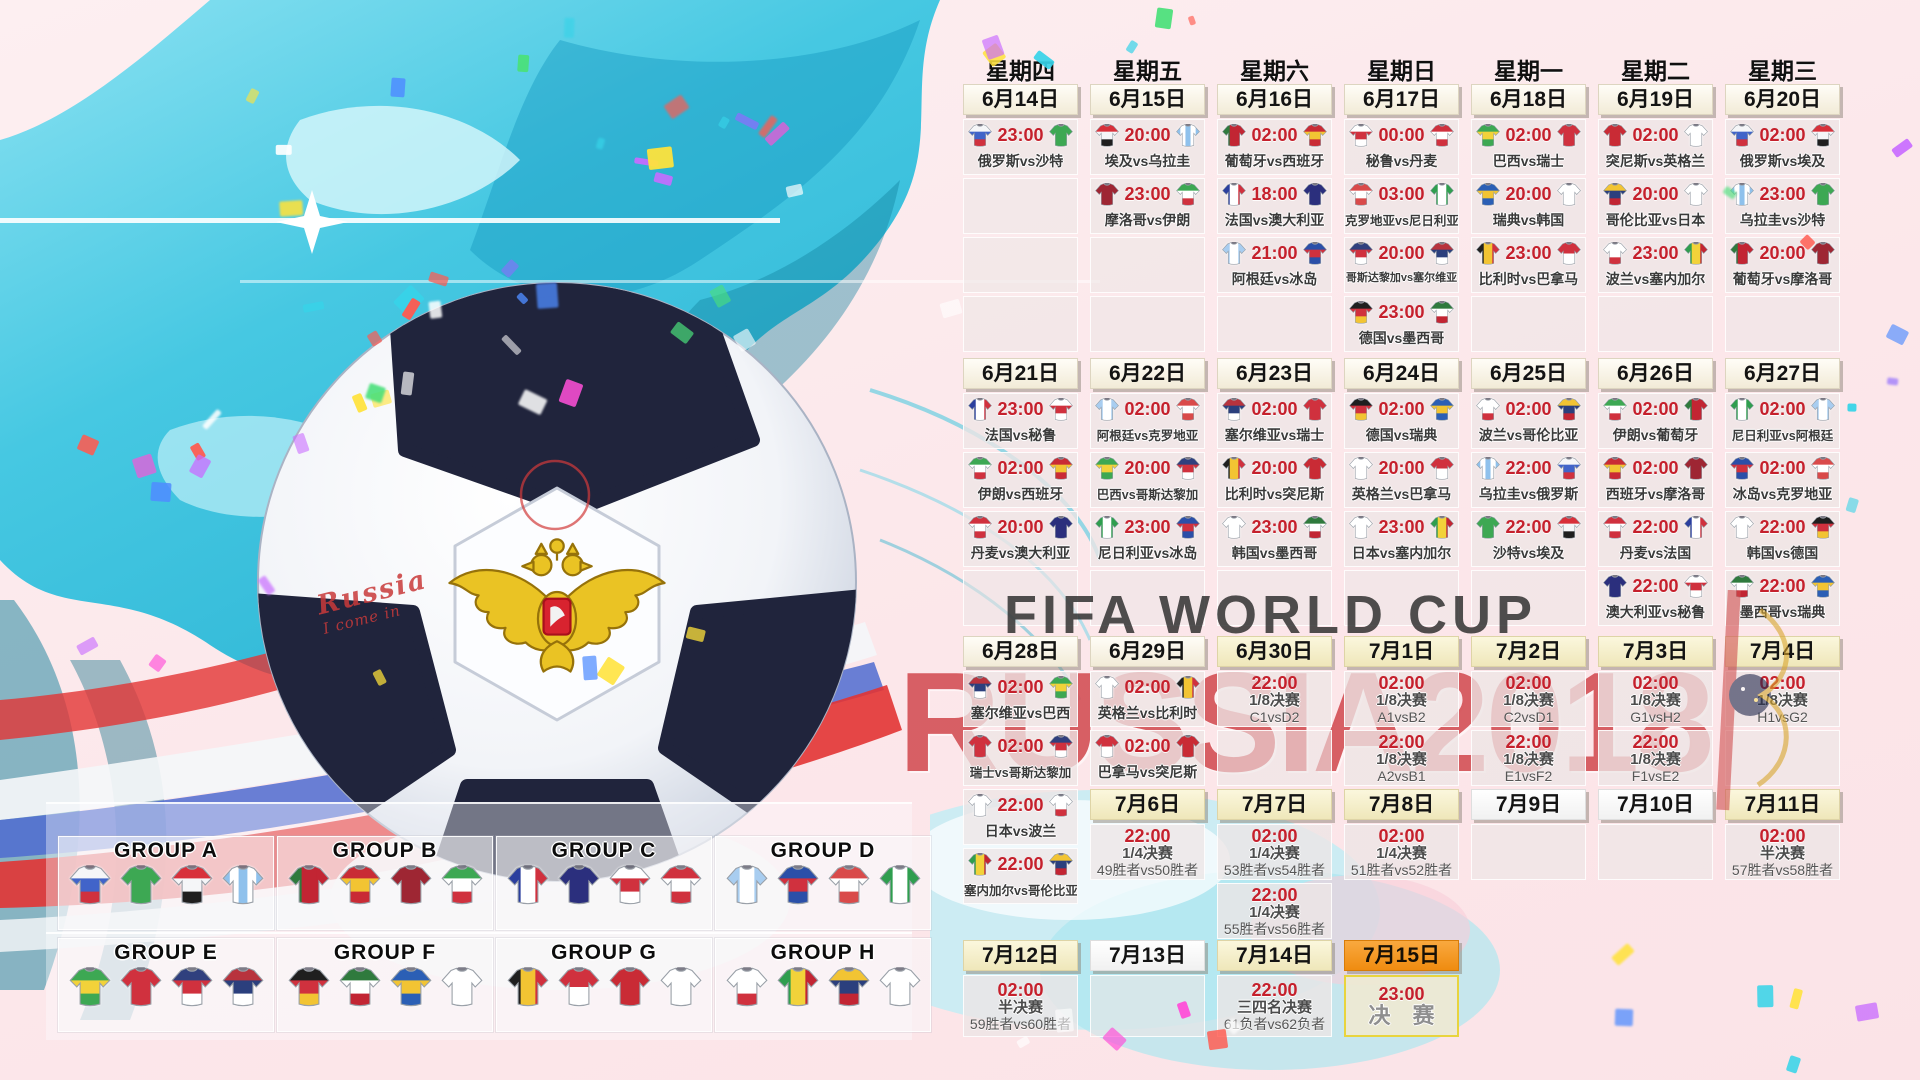 This screenshot has height=1080, width=1920. I want to click on match-cell: 02:00 葡萄牙vs西班牙, so click(1274, 147).